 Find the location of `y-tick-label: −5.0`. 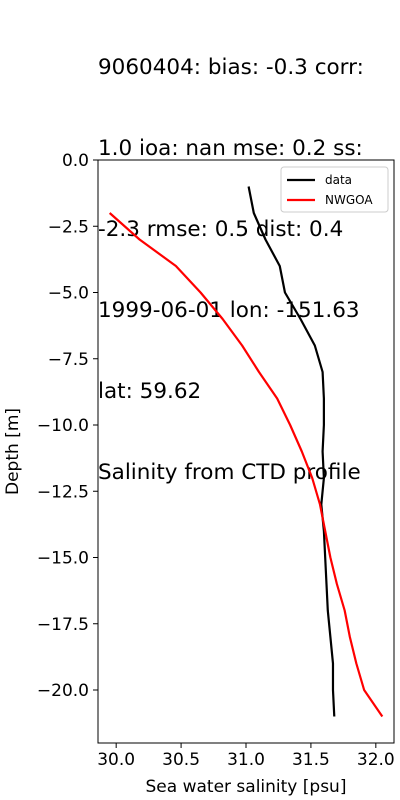

y-tick-label: −5.0 is located at coordinates (68, 294).